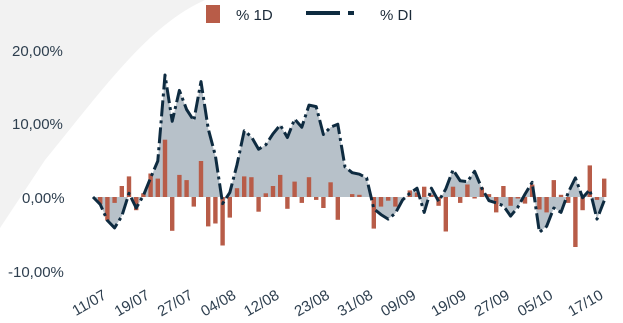 Image resolution: width=623 pixels, height=323 pixels. I want to click on legend: % 1D % DI, so click(309, 14).